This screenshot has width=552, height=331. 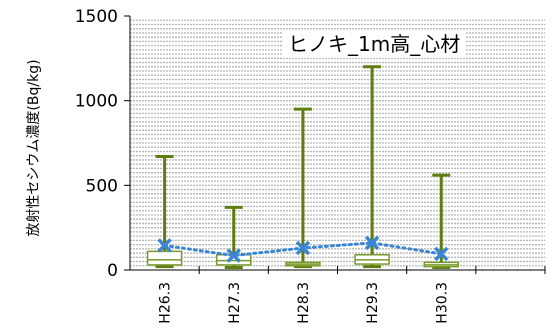 What do you see at coordinates (234, 237) in the screenshot?
I see `box-H27.3` at bounding box center [234, 237].